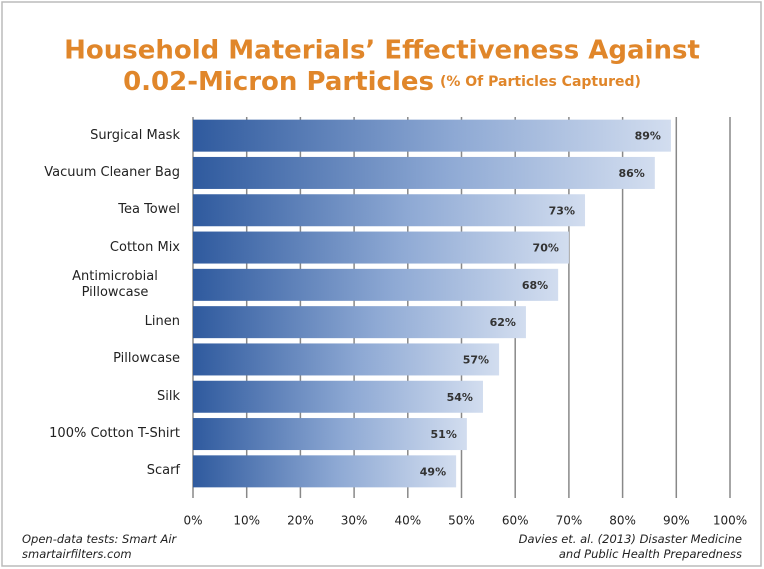  I want to click on x-tick-label: 50%, so click(461, 521).